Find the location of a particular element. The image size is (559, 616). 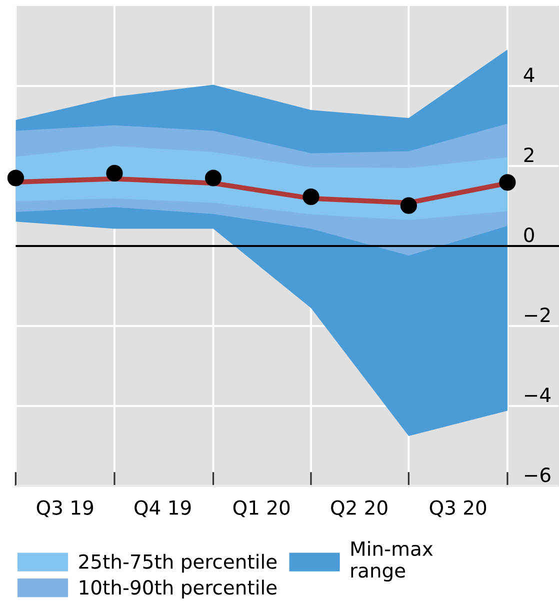

y-tick-label: 4 is located at coordinates (529, 75).